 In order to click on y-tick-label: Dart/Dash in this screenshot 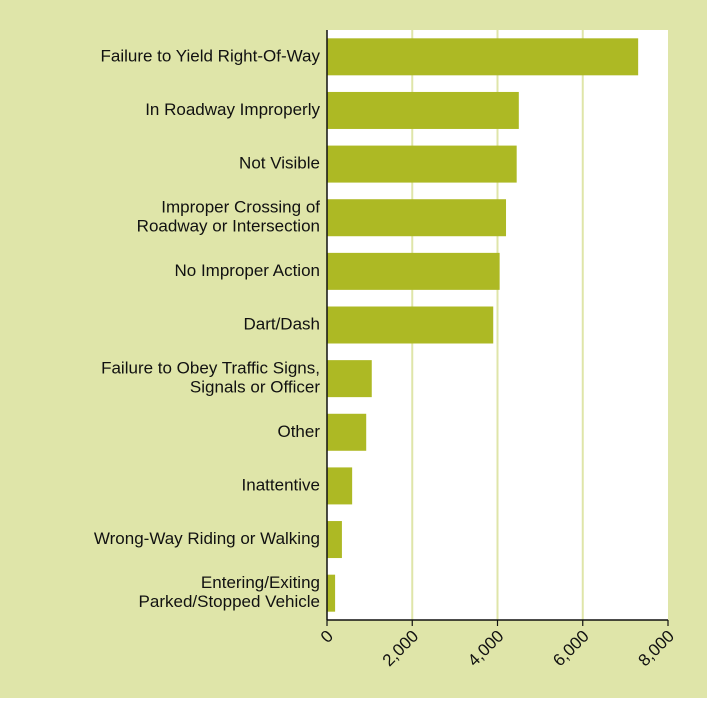, I will do `click(281, 323)`.